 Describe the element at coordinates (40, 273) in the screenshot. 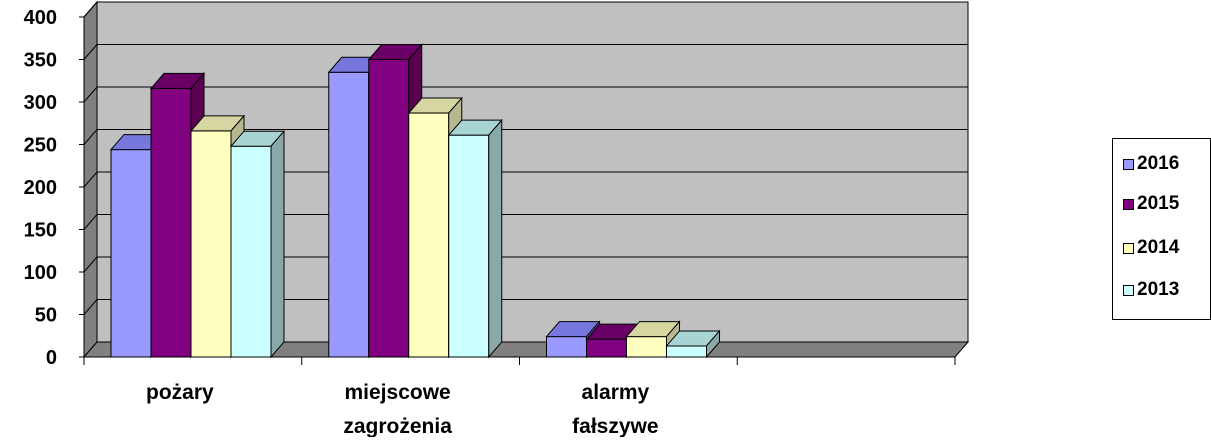

I see `y-tick-label: 100` at that location.